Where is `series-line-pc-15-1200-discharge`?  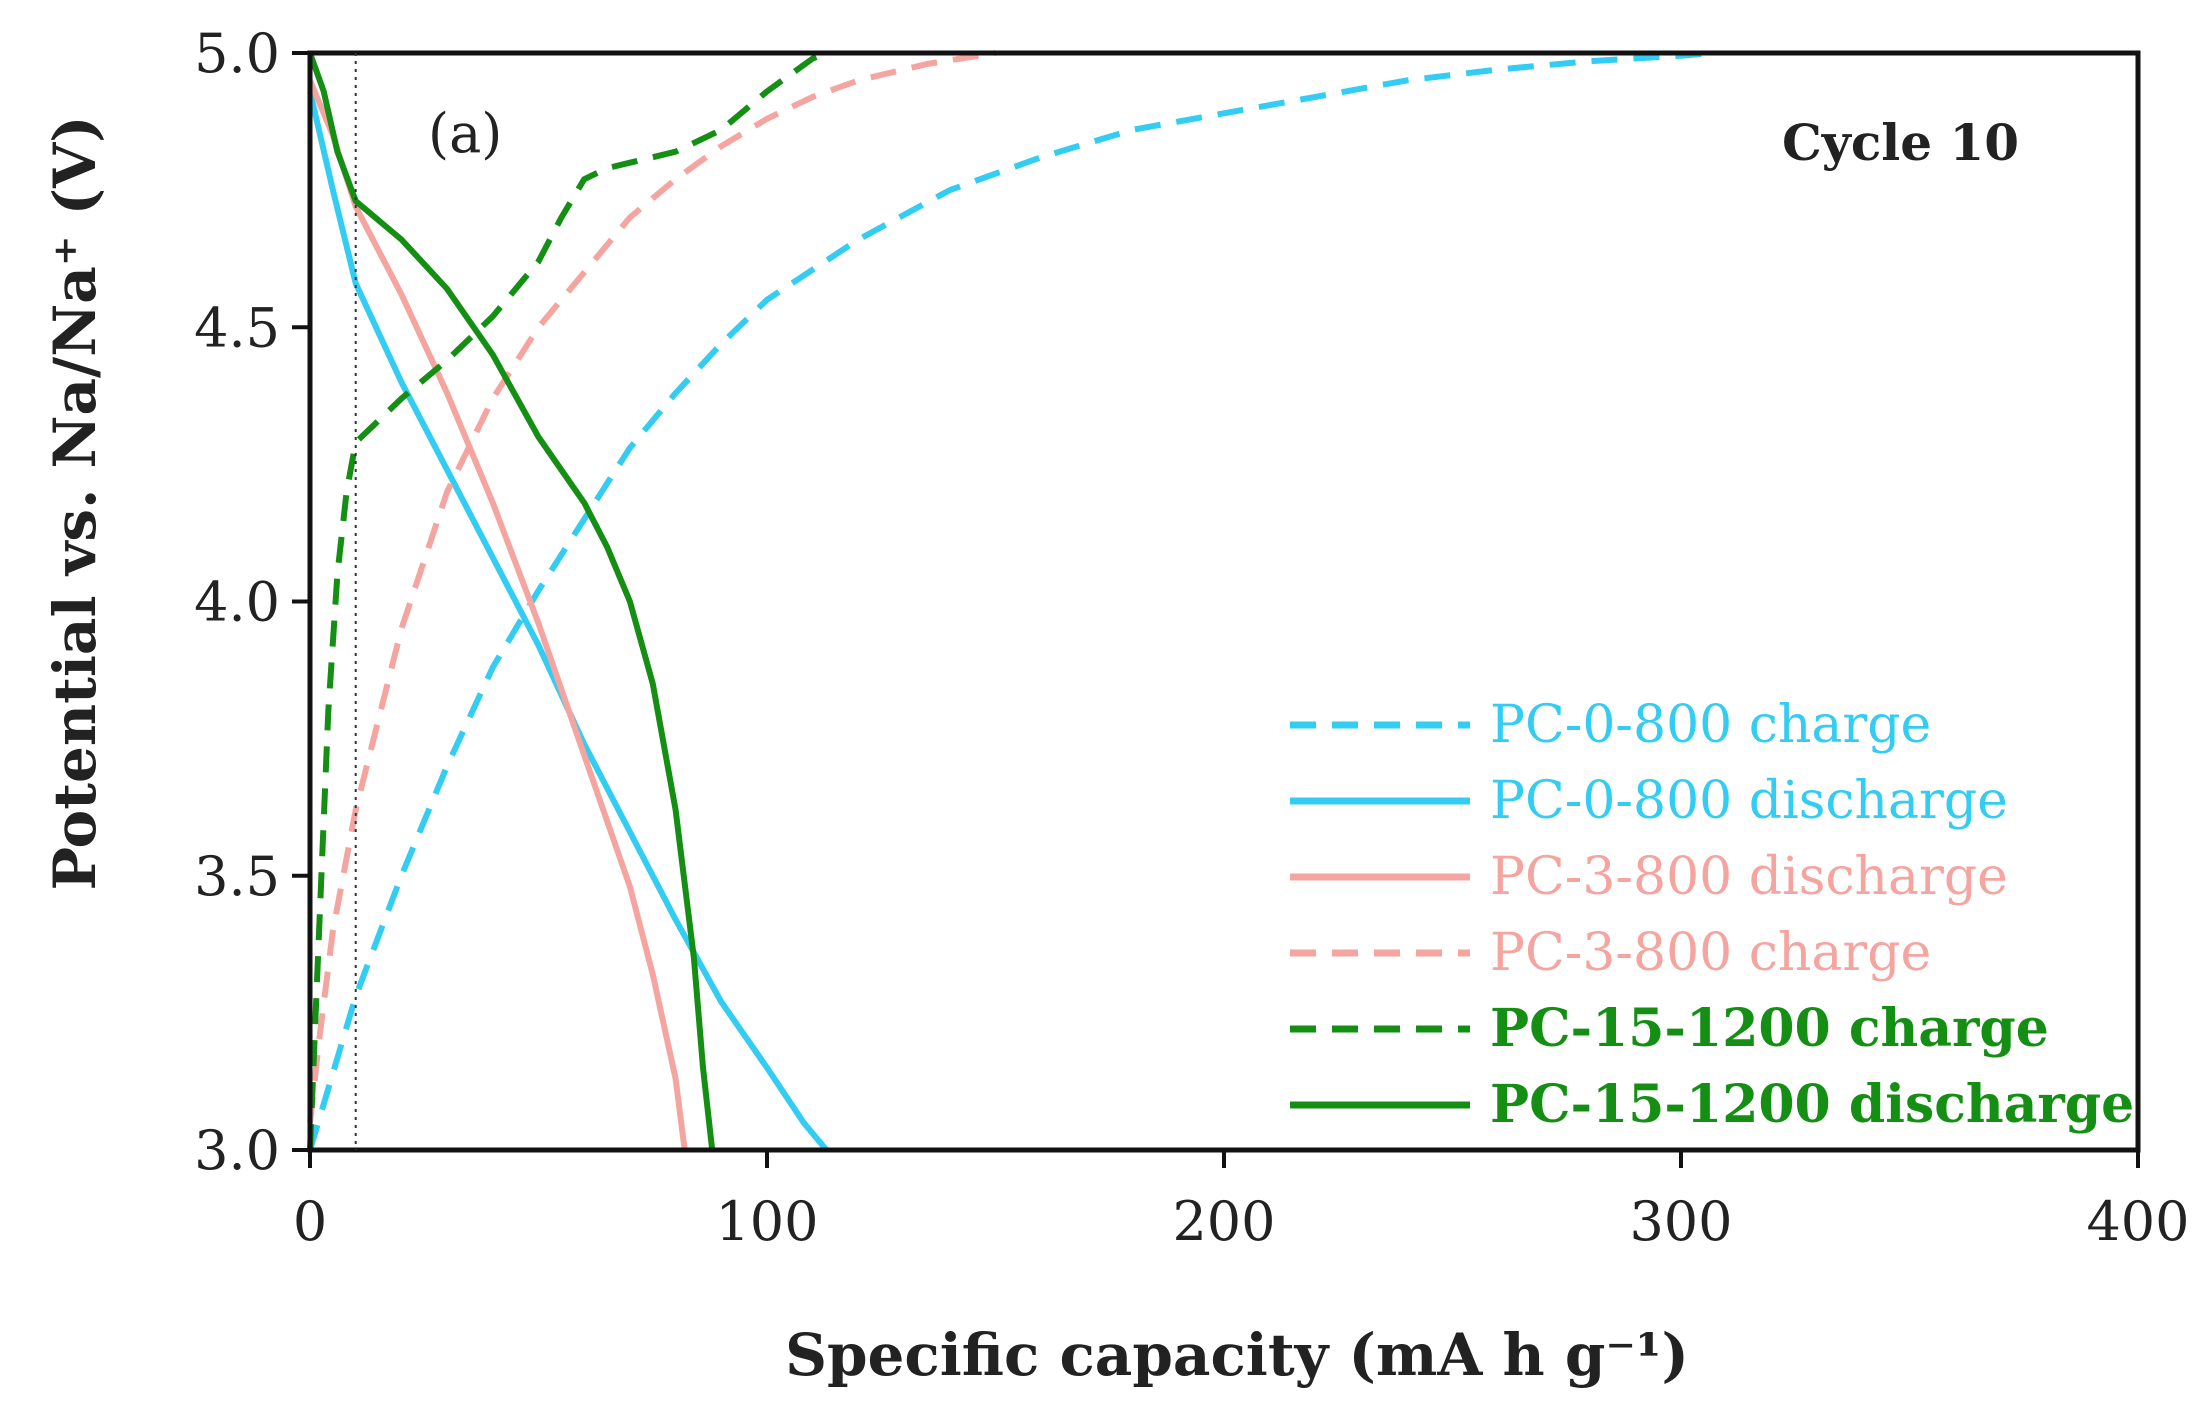 series-line-pc-15-1200-discharge is located at coordinates (511, 601).